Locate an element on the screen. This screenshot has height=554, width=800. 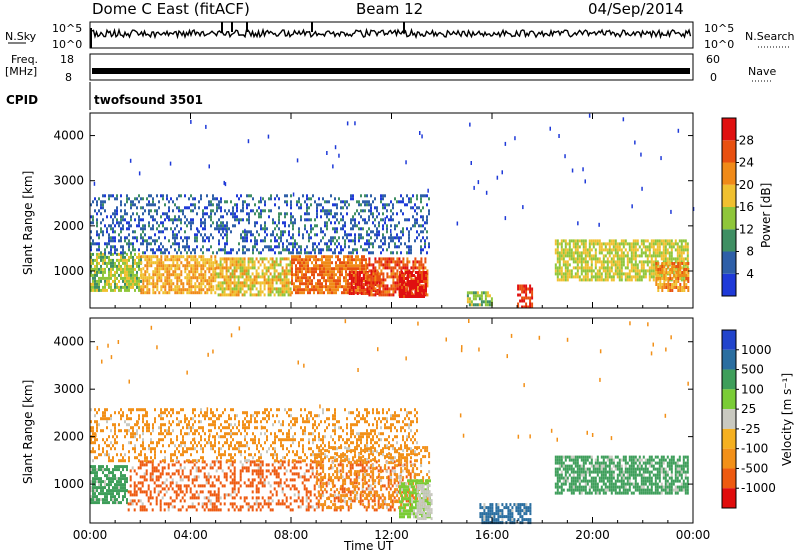
frequency-trace is located at coordinates (391, 71).